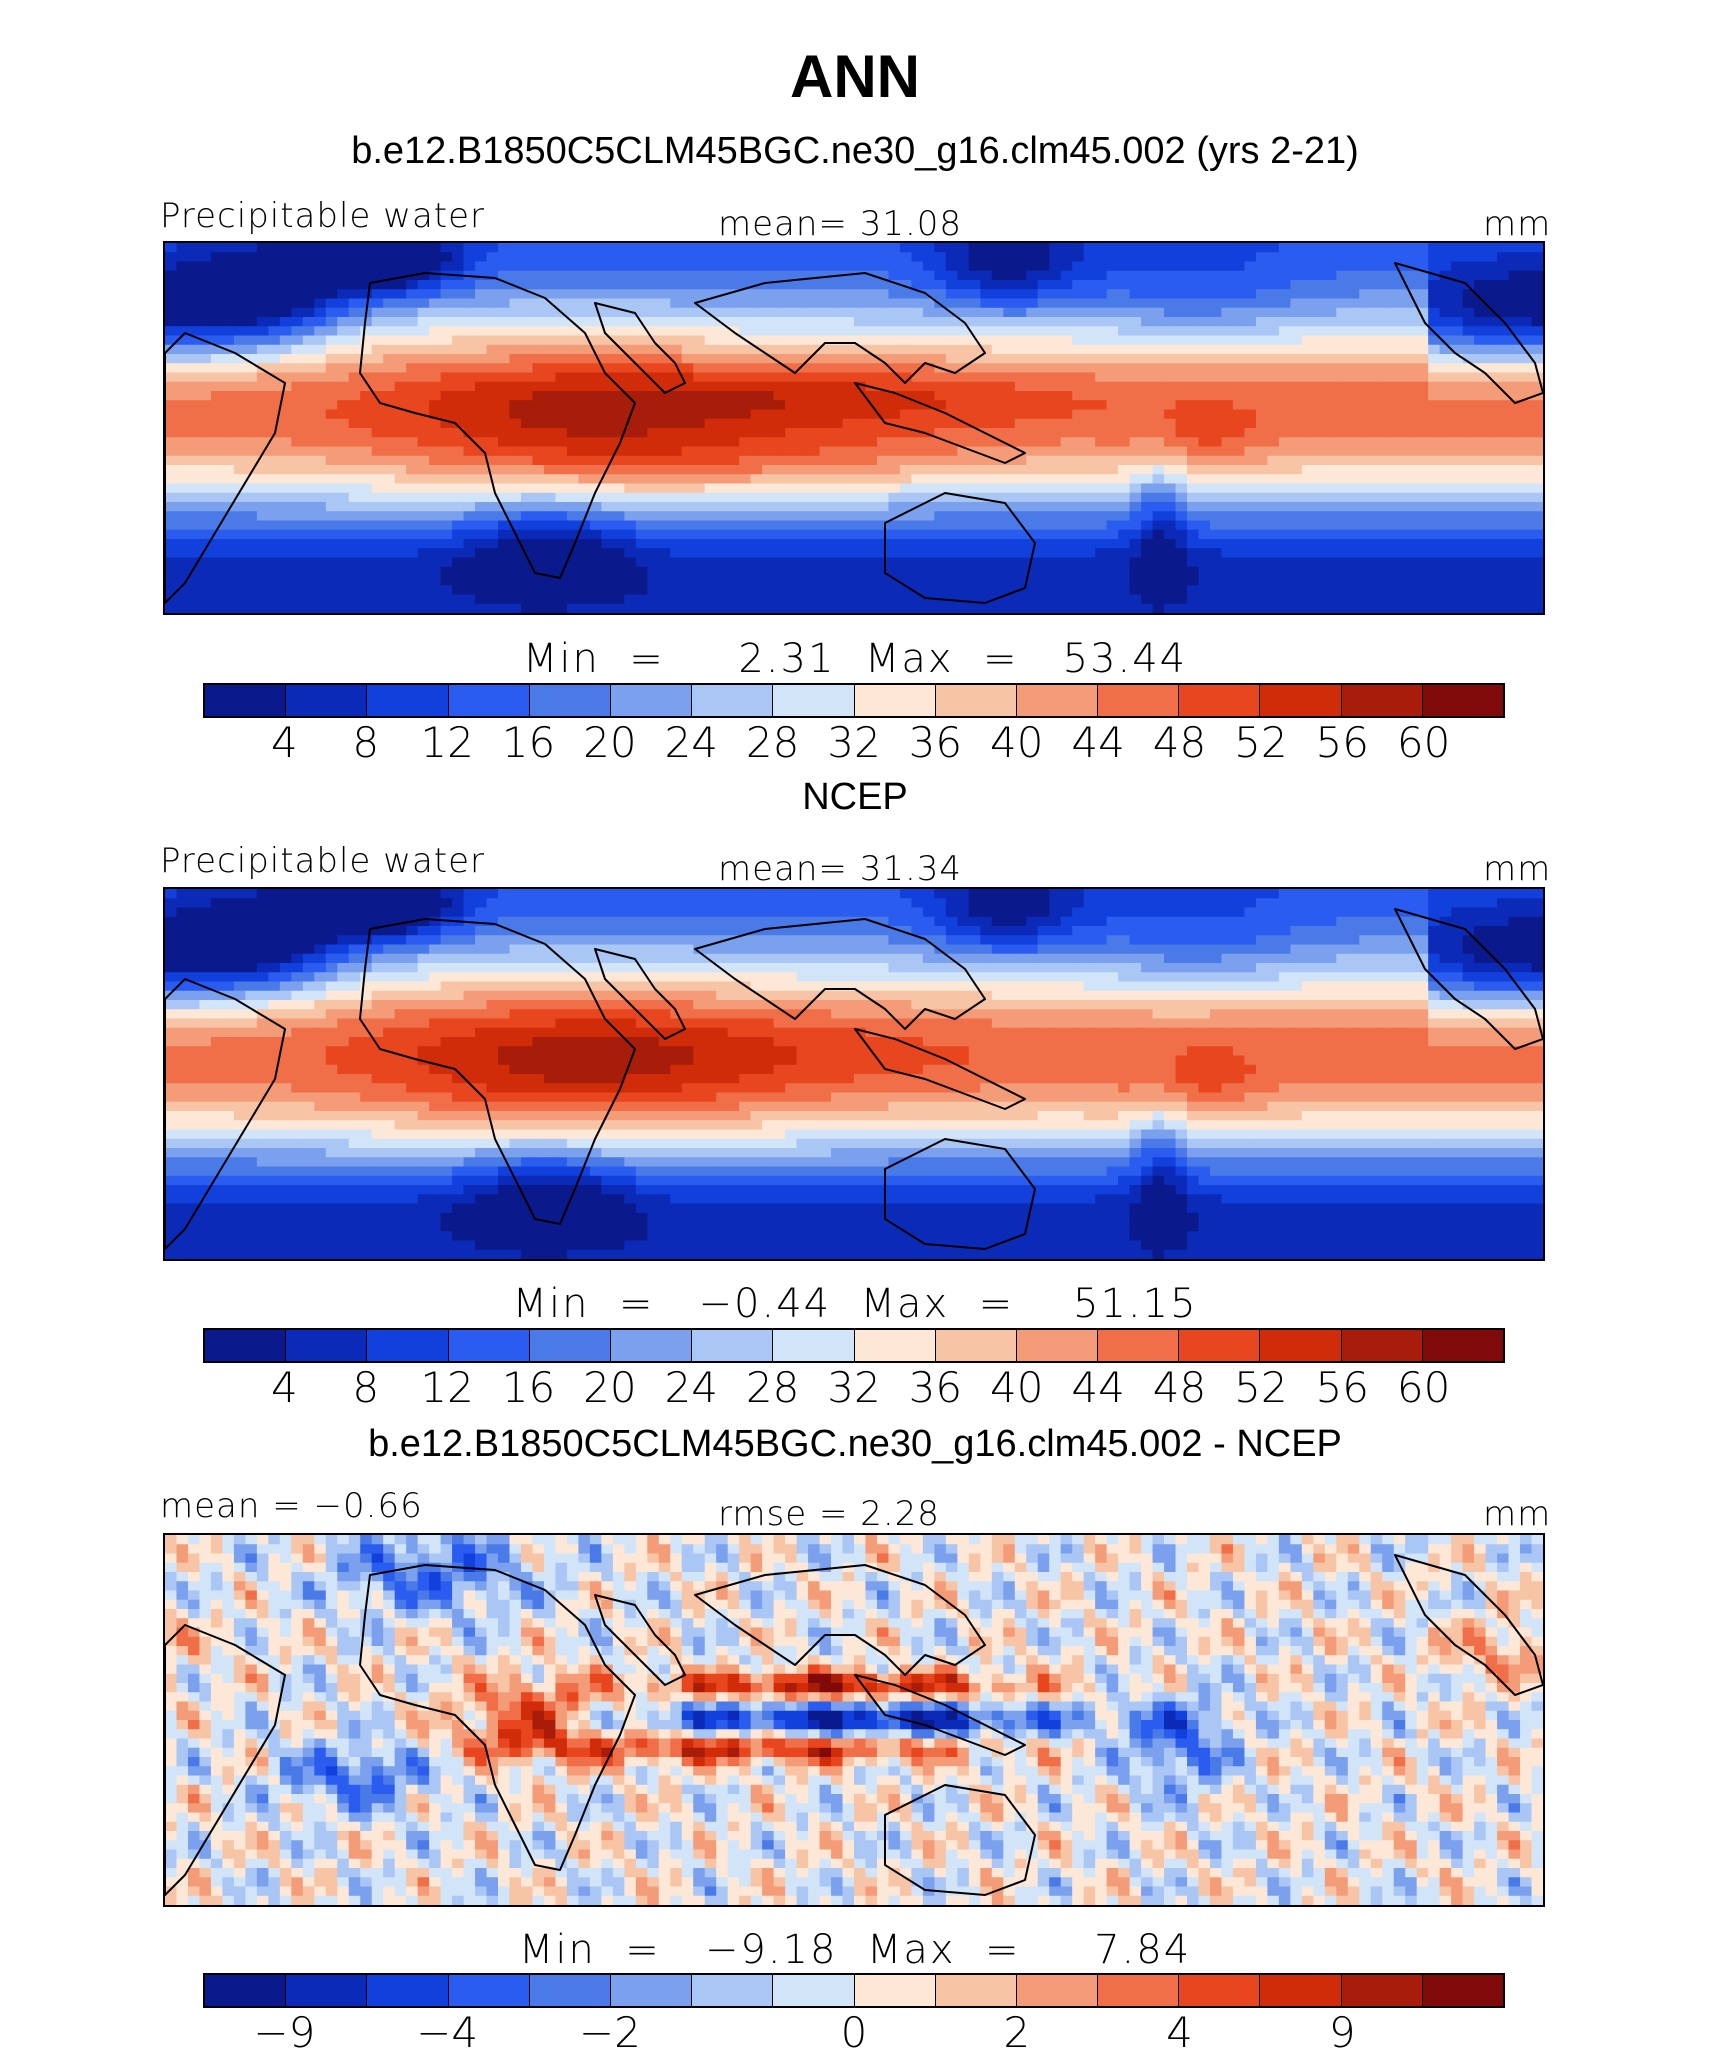 This screenshot has width=1710, height=2067. I want to click on min-max-label: Min = 2.31 Max = 53.44, so click(855, 659).